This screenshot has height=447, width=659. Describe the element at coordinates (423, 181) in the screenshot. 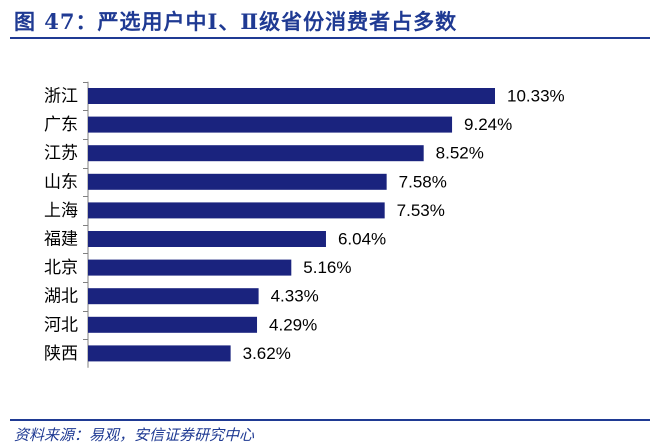

I see `value-label: 7.58%` at that location.